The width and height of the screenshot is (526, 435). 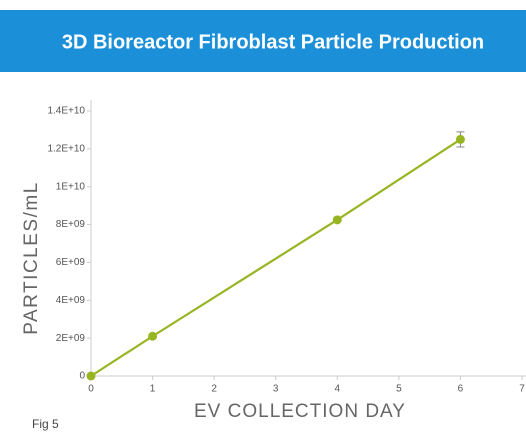 What do you see at coordinates (214, 389) in the screenshot?
I see `x-tick-label: 2` at bounding box center [214, 389].